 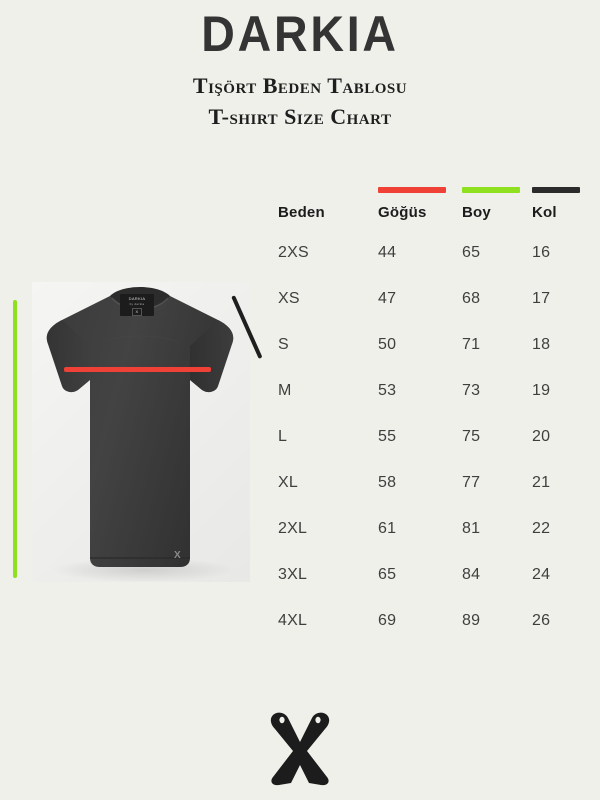 What do you see at coordinates (425, 487) in the screenshot?
I see `table-row: XL 58 77 21` at bounding box center [425, 487].